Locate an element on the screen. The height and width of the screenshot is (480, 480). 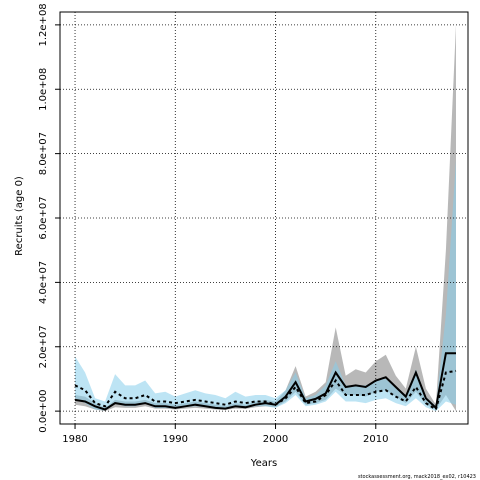
x-tick-label-1980: 1980 is located at coordinates (74, 439).